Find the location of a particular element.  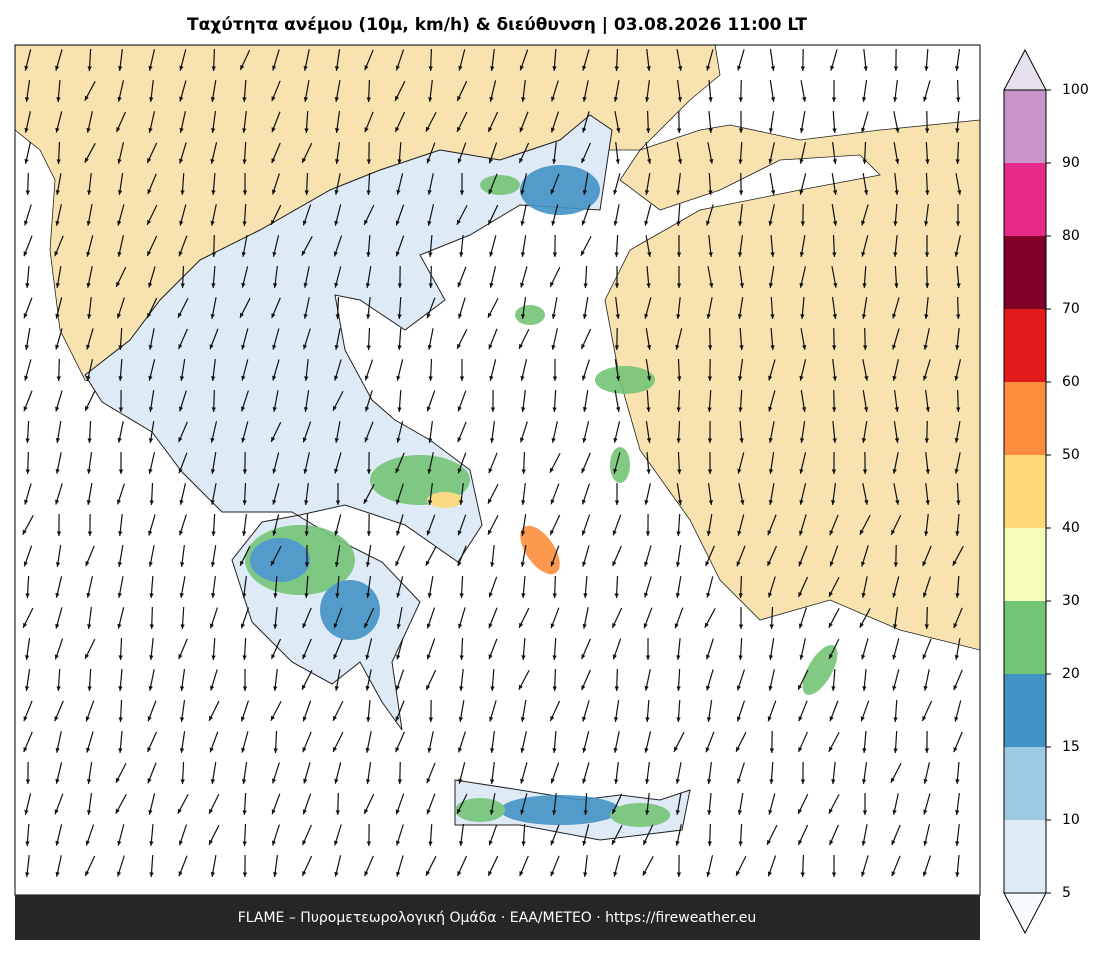

colorbar-tick-label: 70 is located at coordinates (1071, 309).